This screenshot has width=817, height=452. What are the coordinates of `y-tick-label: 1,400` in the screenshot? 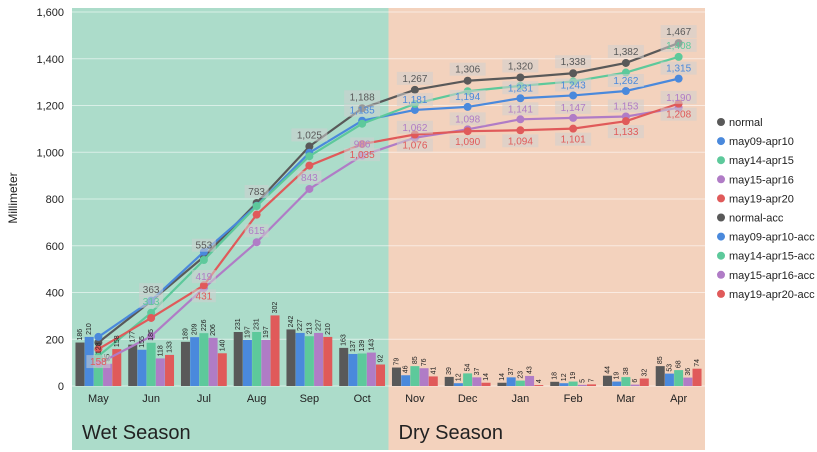 It's located at (50, 60).